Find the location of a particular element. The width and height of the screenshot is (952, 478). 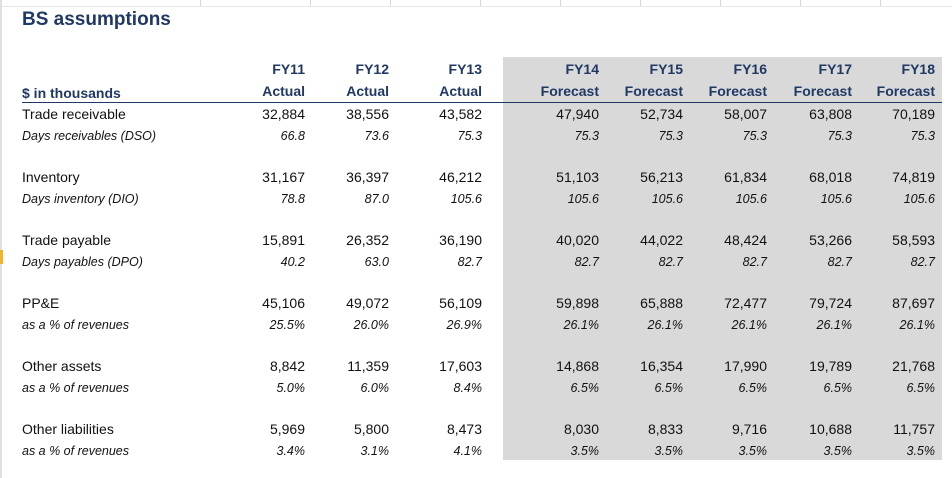

value-cell: 68,018 is located at coordinates (830, 177).